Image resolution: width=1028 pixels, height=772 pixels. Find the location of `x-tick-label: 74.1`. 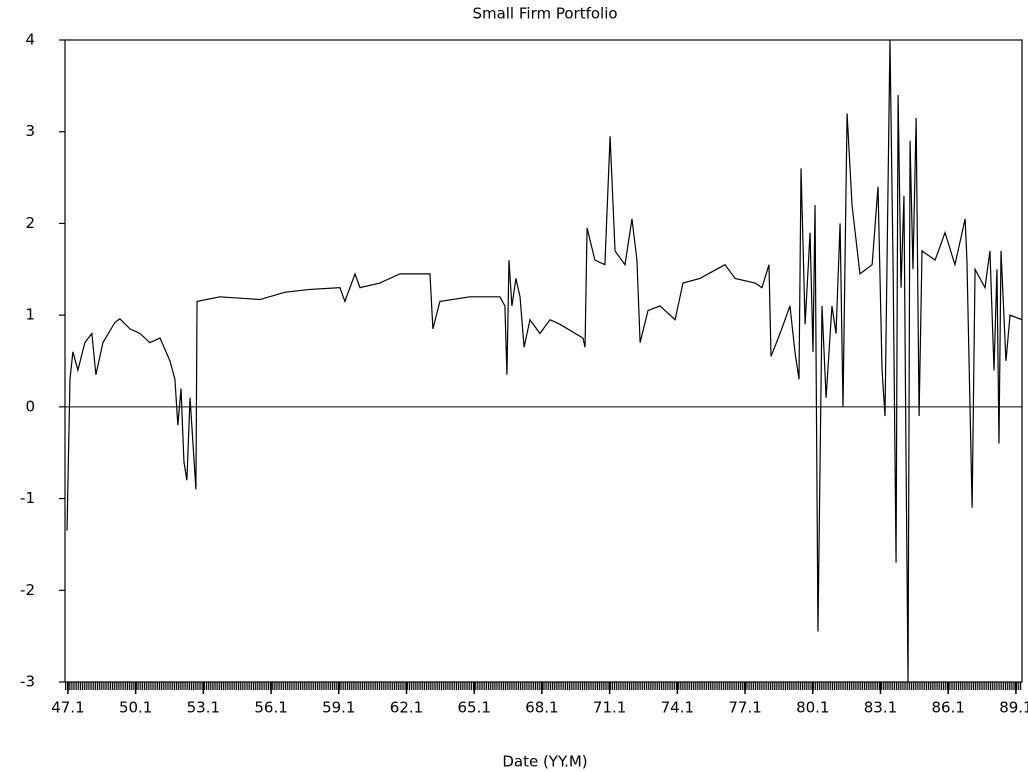

x-tick-label: 74.1 is located at coordinates (677, 708).